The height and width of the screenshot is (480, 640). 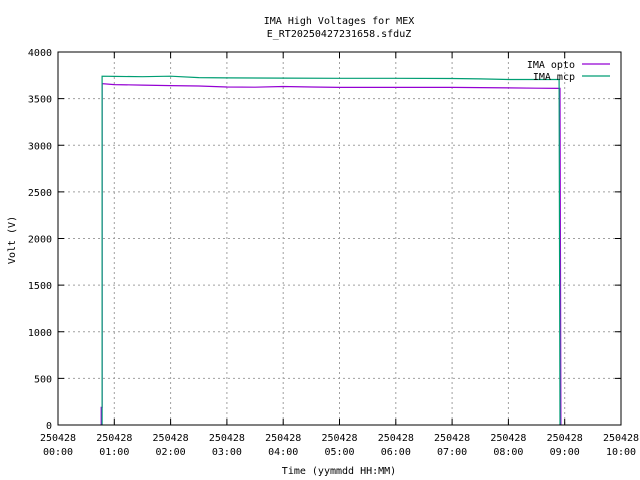 I want to click on y-tick-label: 3000, so click(x=40, y=146).